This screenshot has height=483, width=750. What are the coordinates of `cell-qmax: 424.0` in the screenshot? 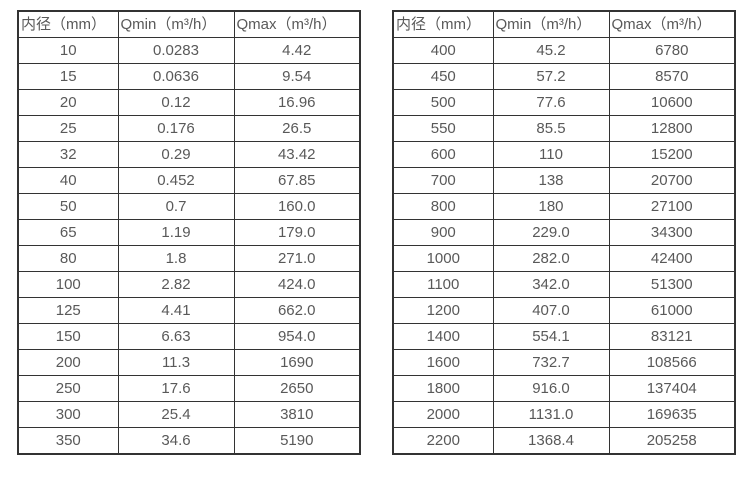 It's located at (297, 284).